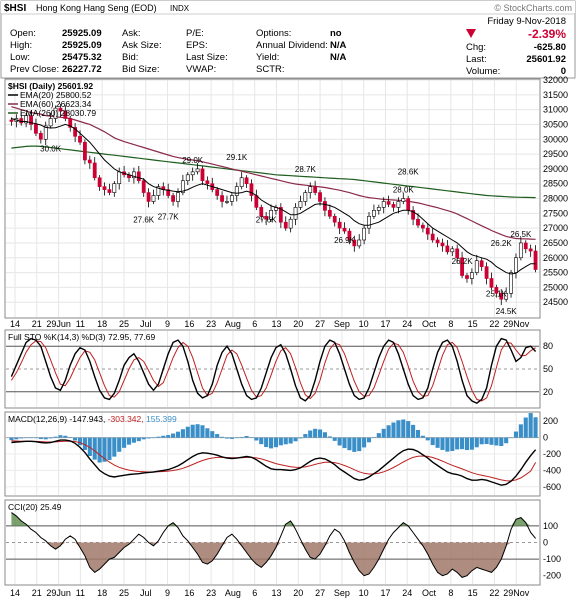 Image resolution: width=576 pixels, height=600 pixels. Describe the element at coordinates (545, 438) in the screenshot. I see `macd-axis-label: 0` at that location.